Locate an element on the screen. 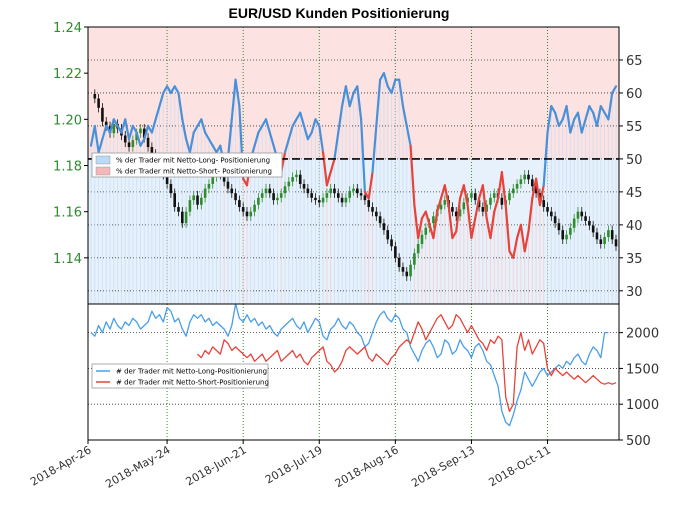  left-tick-label: 1.20 is located at coordinates (67, 120).